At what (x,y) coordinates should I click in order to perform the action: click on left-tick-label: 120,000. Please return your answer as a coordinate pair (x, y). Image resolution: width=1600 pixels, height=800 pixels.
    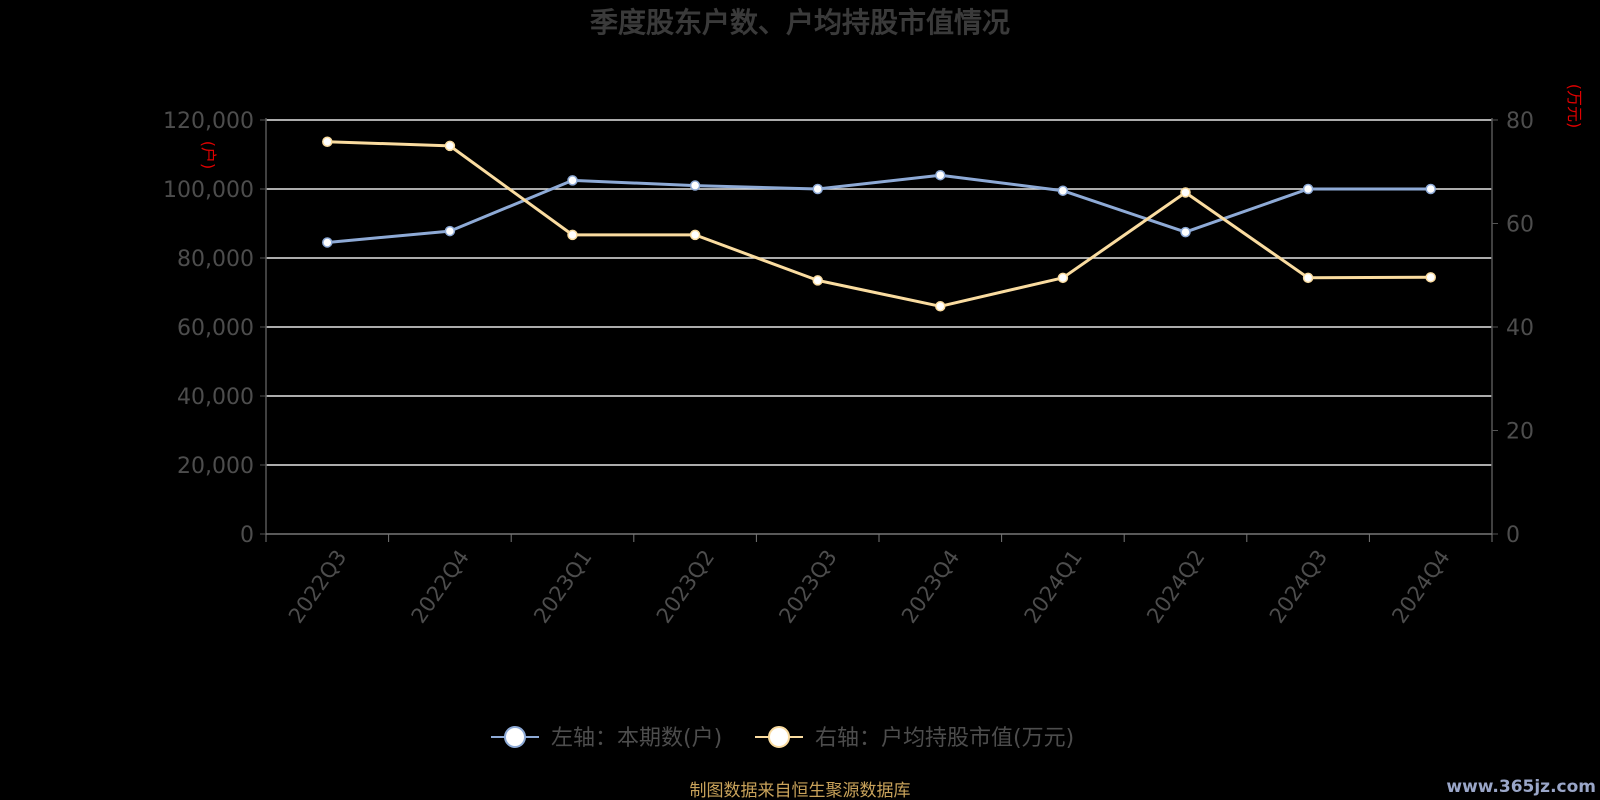
    Looking at the image, I should click on (208, 121).